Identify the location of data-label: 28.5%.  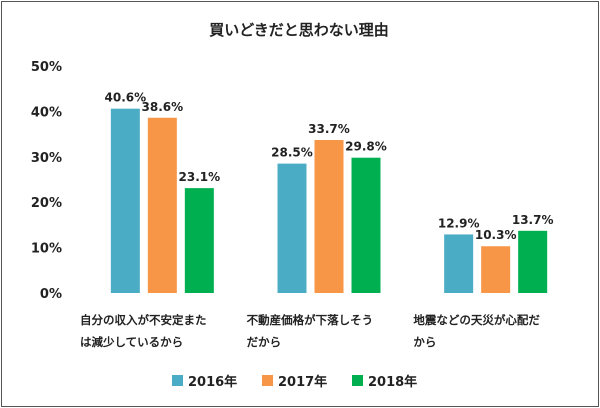
(292, 153).